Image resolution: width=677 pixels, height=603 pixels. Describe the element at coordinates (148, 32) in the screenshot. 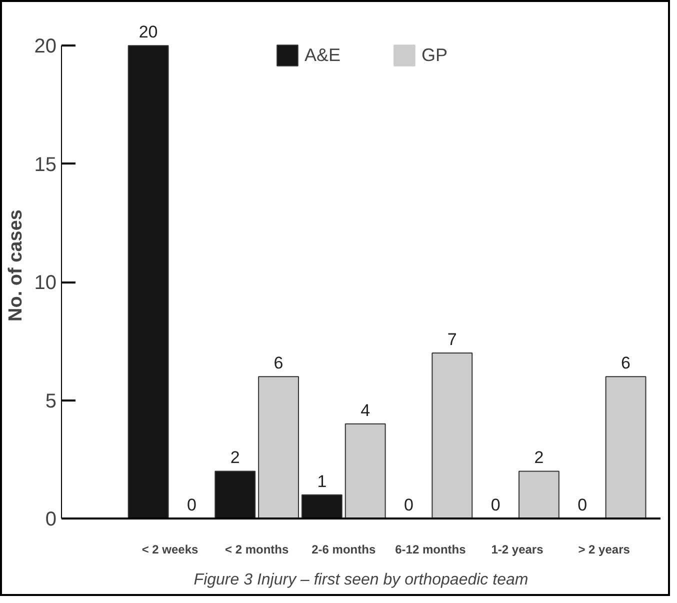

I see `data-label: 20` at that location.